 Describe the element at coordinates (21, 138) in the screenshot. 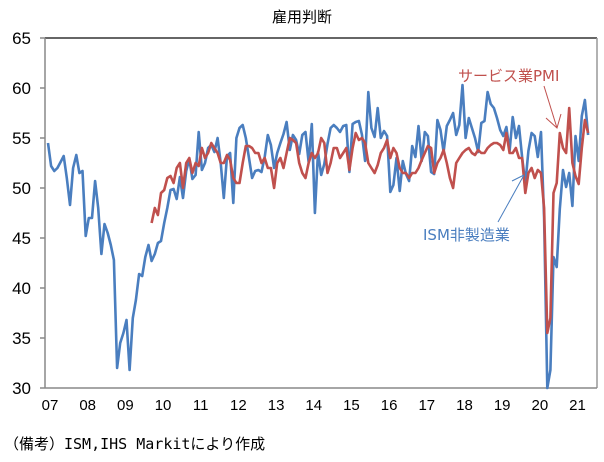

I see `y-tick-label: 55` at that location.